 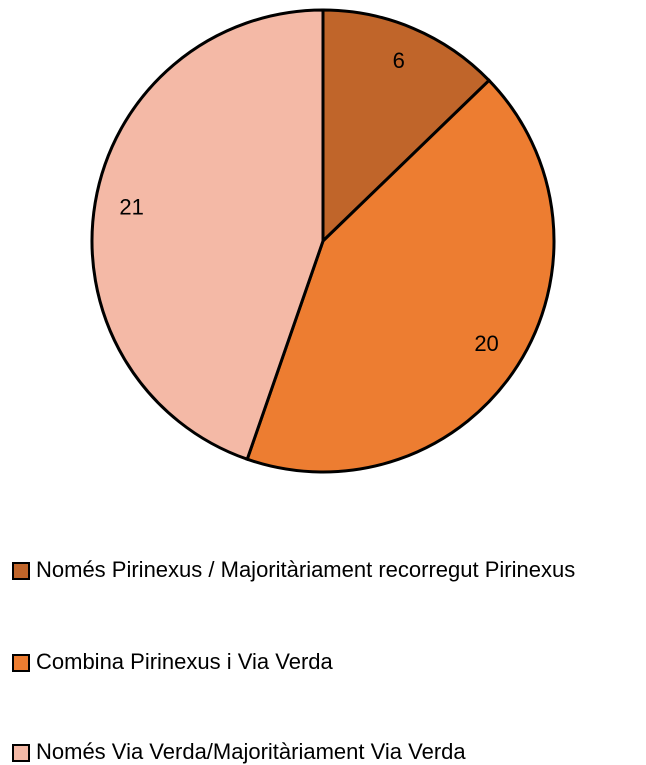 I want to click on data-label: 6, so click(x=399, y=60).